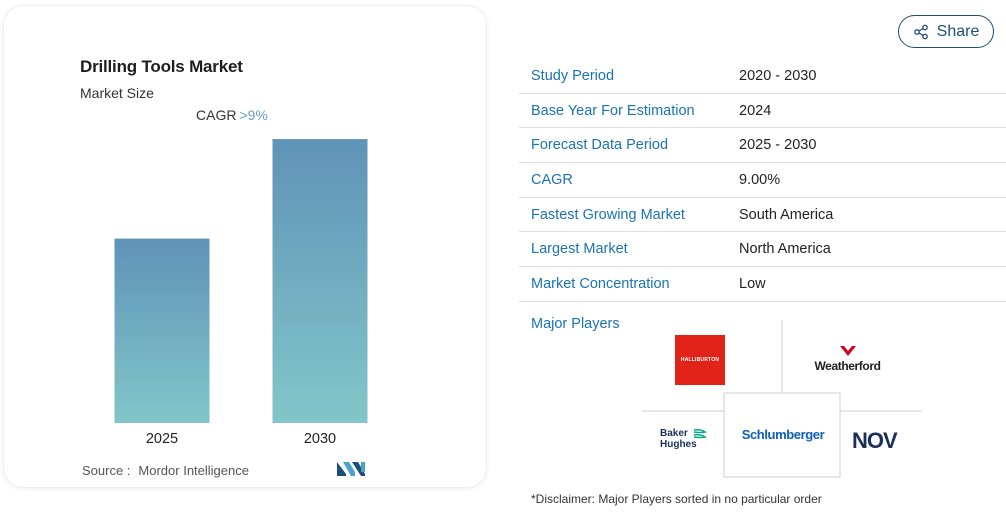 Image resolution: width=1006 pixels, height=521 pixels. What do you see at coordinates (783, 434) in the screenshot?
I see `schlumberger-logo: Schlumberger` at bounding box center [783, 434].